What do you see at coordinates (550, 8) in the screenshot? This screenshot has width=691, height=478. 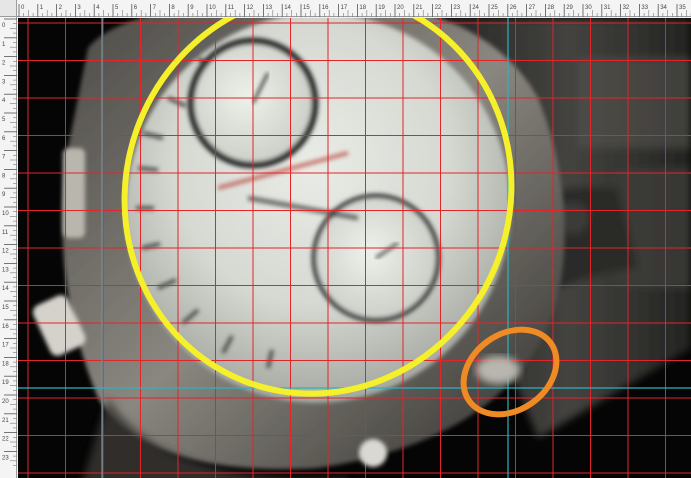 I see `ruler-tick-label: 28` at bounding box center [550, 8].